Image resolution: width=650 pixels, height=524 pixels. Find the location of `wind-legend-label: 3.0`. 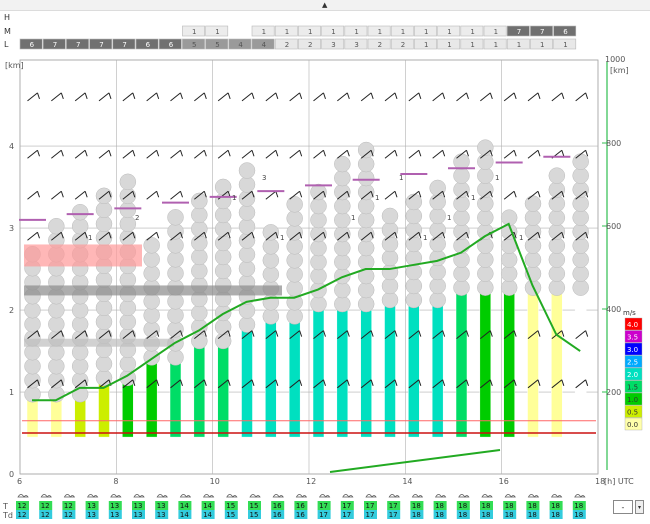

wind-legend-label: 3.0 is located at coordinates (632, 350).